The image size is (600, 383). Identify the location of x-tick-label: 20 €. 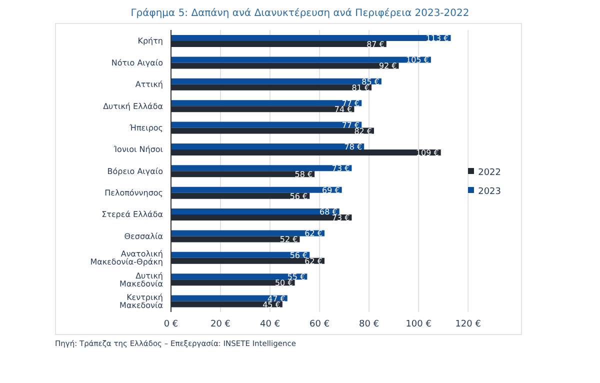
(220, 324).